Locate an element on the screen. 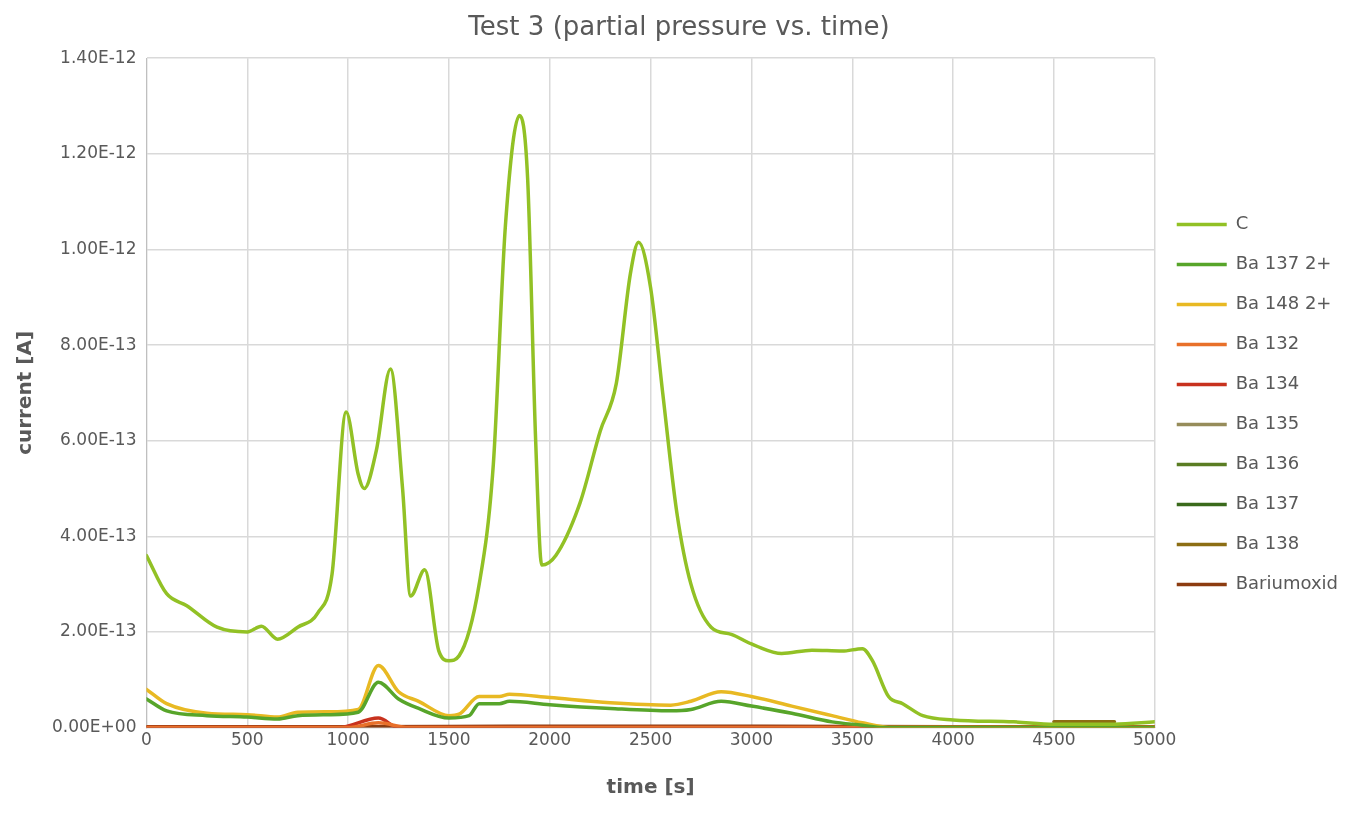  legend-label: Bariumoxid is located at coordinates (1286, 583).